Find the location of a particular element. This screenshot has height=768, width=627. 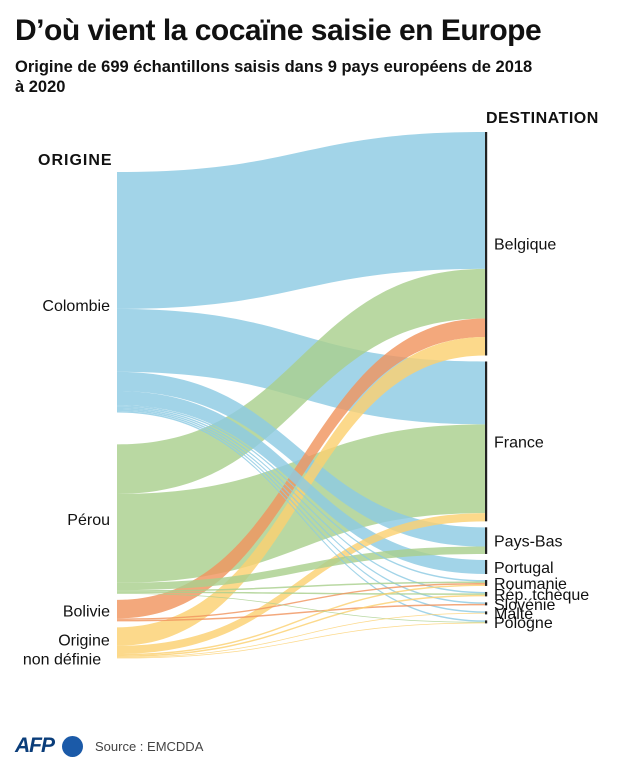

flow-perou-france is located at coordinates (301, 503).